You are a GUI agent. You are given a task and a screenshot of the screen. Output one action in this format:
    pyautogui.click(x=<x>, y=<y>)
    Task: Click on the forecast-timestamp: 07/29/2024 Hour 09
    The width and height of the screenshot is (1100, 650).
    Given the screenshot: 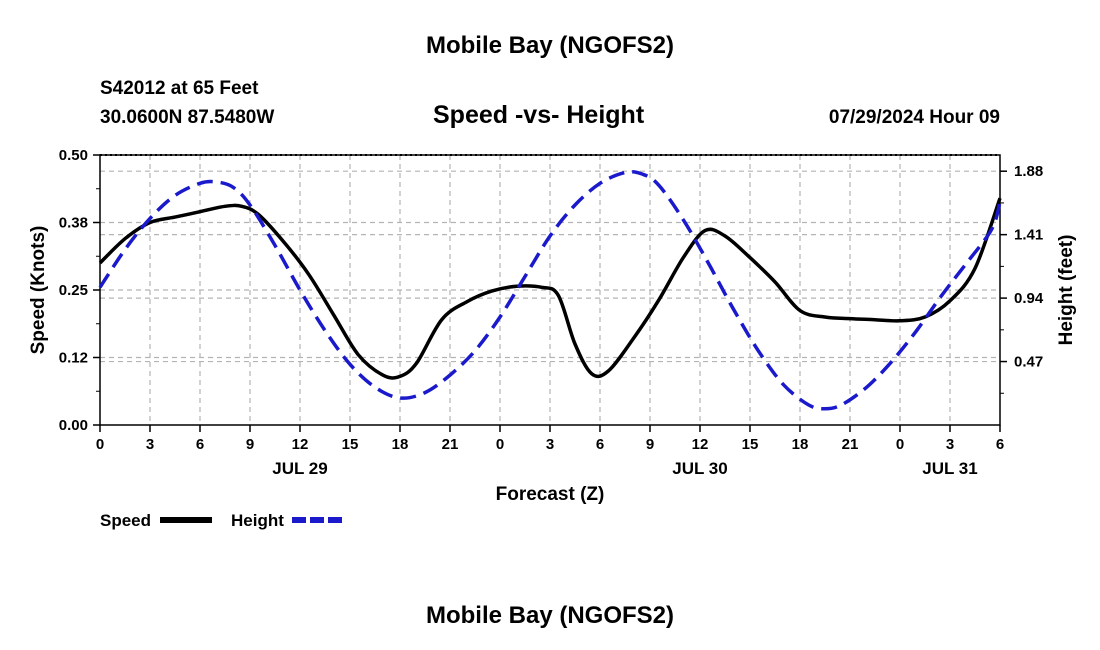 What is the action you would take?
    pyautogui.click(x=914, y=117)
    